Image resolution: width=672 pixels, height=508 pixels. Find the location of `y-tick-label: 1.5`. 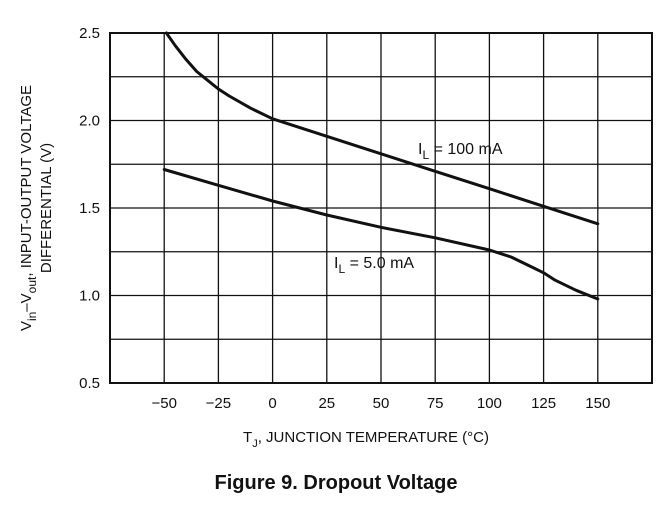

y-tick-label: 1.5 is located at coordinates (89, 208).